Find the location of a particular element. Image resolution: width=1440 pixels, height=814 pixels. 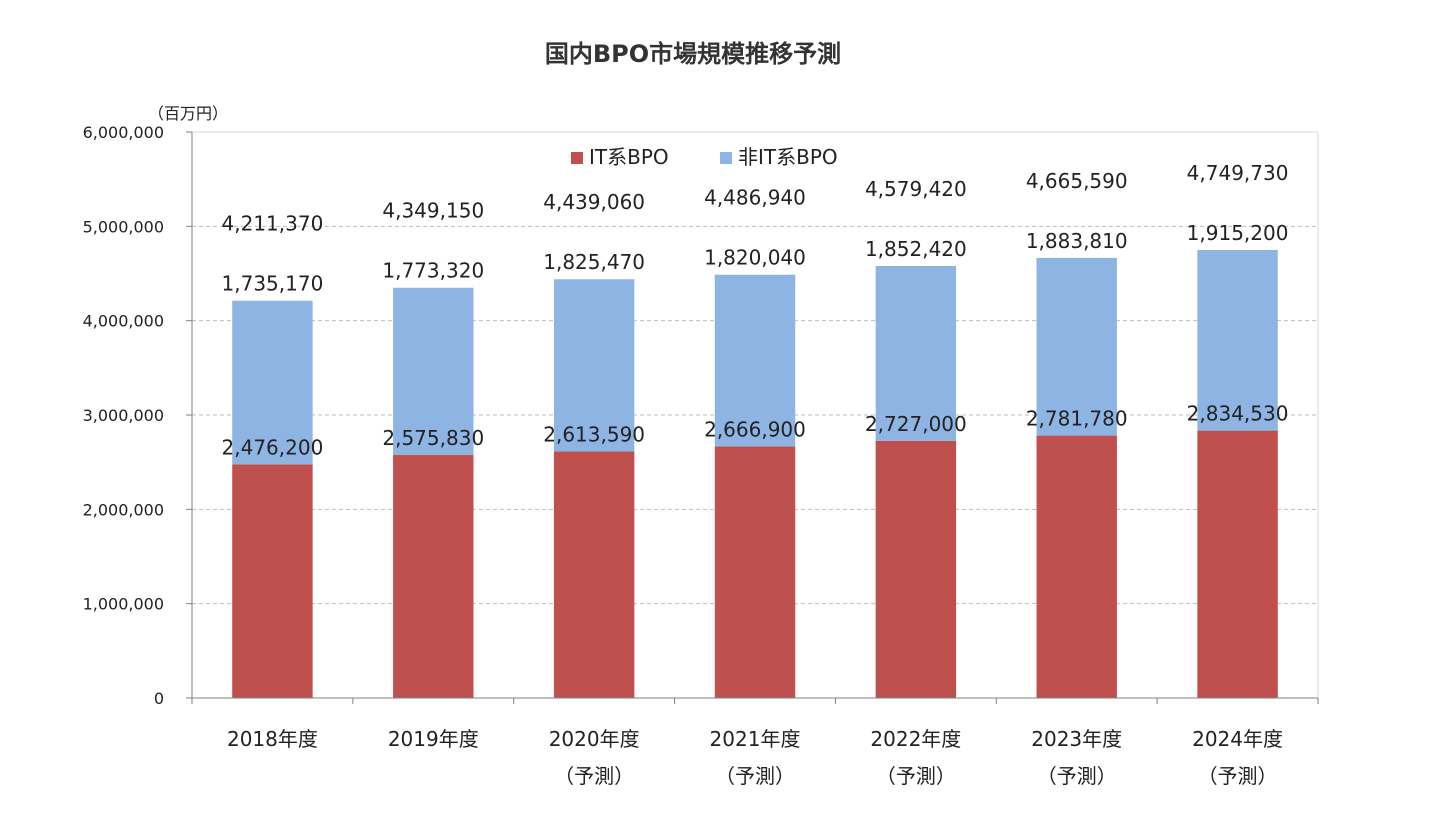

legend-label-non-it-bpo: 非IT系BPO is located at coordinates (788, 157).